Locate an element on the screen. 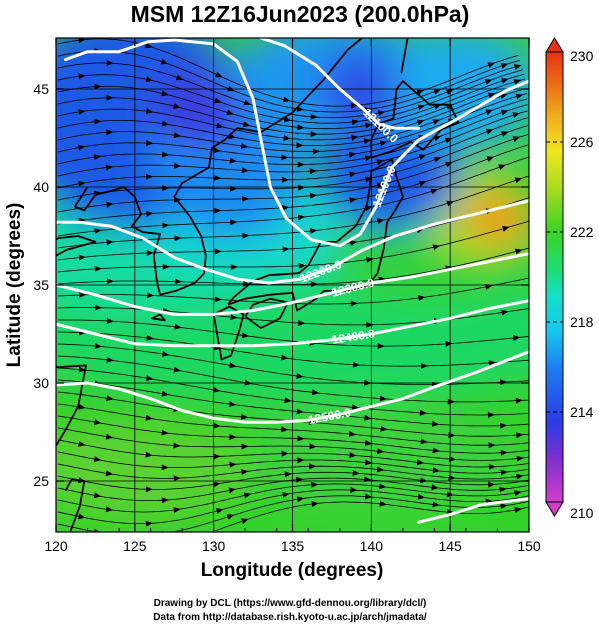  colorbar-max-arrow is located at coordinates (554, 45).